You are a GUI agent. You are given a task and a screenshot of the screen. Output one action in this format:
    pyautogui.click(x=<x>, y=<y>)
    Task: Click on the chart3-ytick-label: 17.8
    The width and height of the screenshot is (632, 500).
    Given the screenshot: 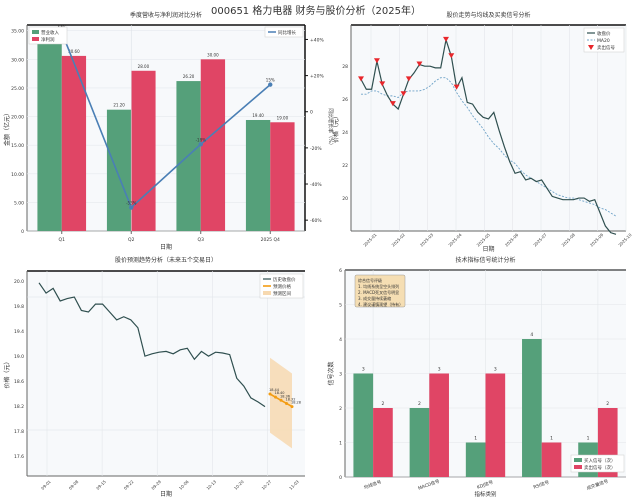 What is the action you would take?
    pyautogui.click(x=19, y=432)
    